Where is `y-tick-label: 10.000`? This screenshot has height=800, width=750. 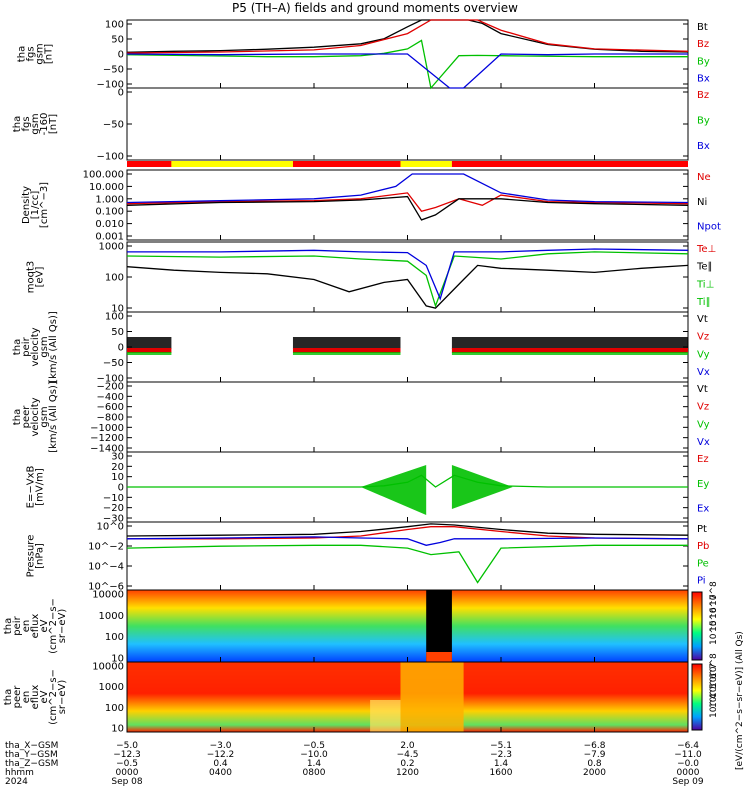
y-tick-label: 10.000 is located at coordinates (106, 187).